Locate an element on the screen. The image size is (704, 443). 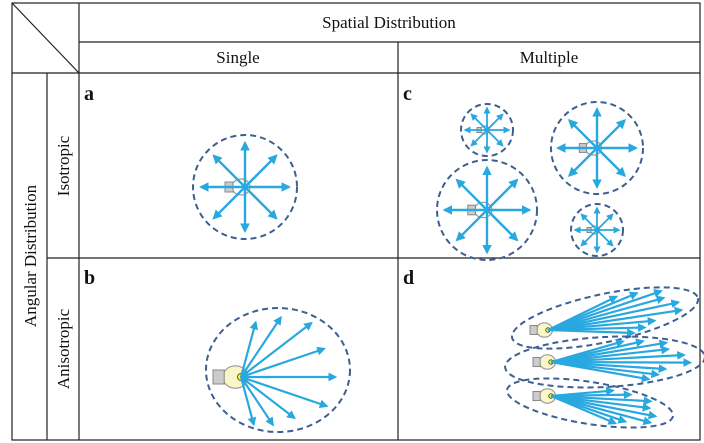
row-label: Anisotropic is located at coordinates (63, 348).